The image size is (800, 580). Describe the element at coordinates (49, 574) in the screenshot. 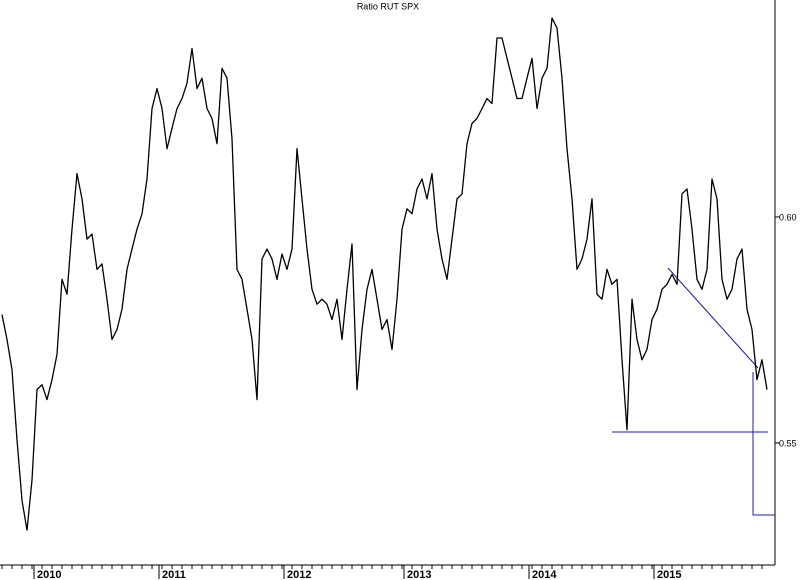

I see `x-tick-label: 2010` at that location.